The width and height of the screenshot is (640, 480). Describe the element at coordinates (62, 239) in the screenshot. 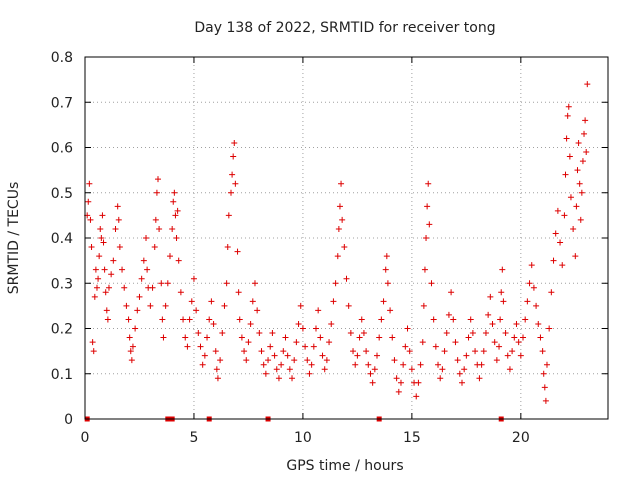

I see `y-tick-label: 0.4` at that location.